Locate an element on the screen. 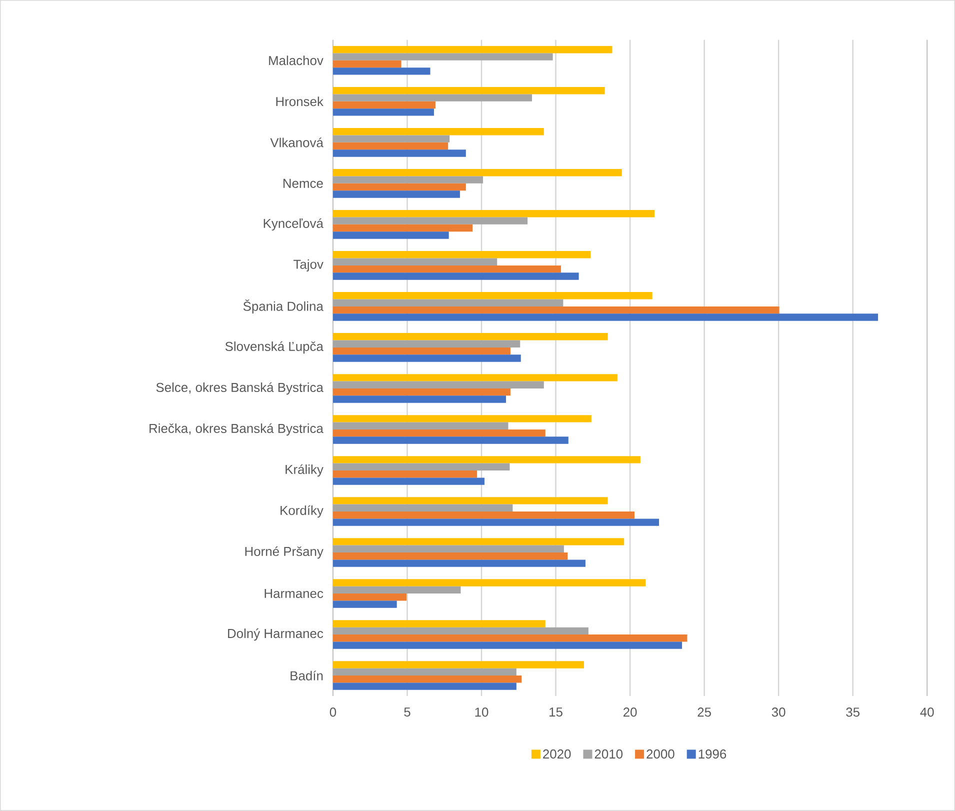  y-tick-label: Špania Dolina is located at coordinates (283, 306).